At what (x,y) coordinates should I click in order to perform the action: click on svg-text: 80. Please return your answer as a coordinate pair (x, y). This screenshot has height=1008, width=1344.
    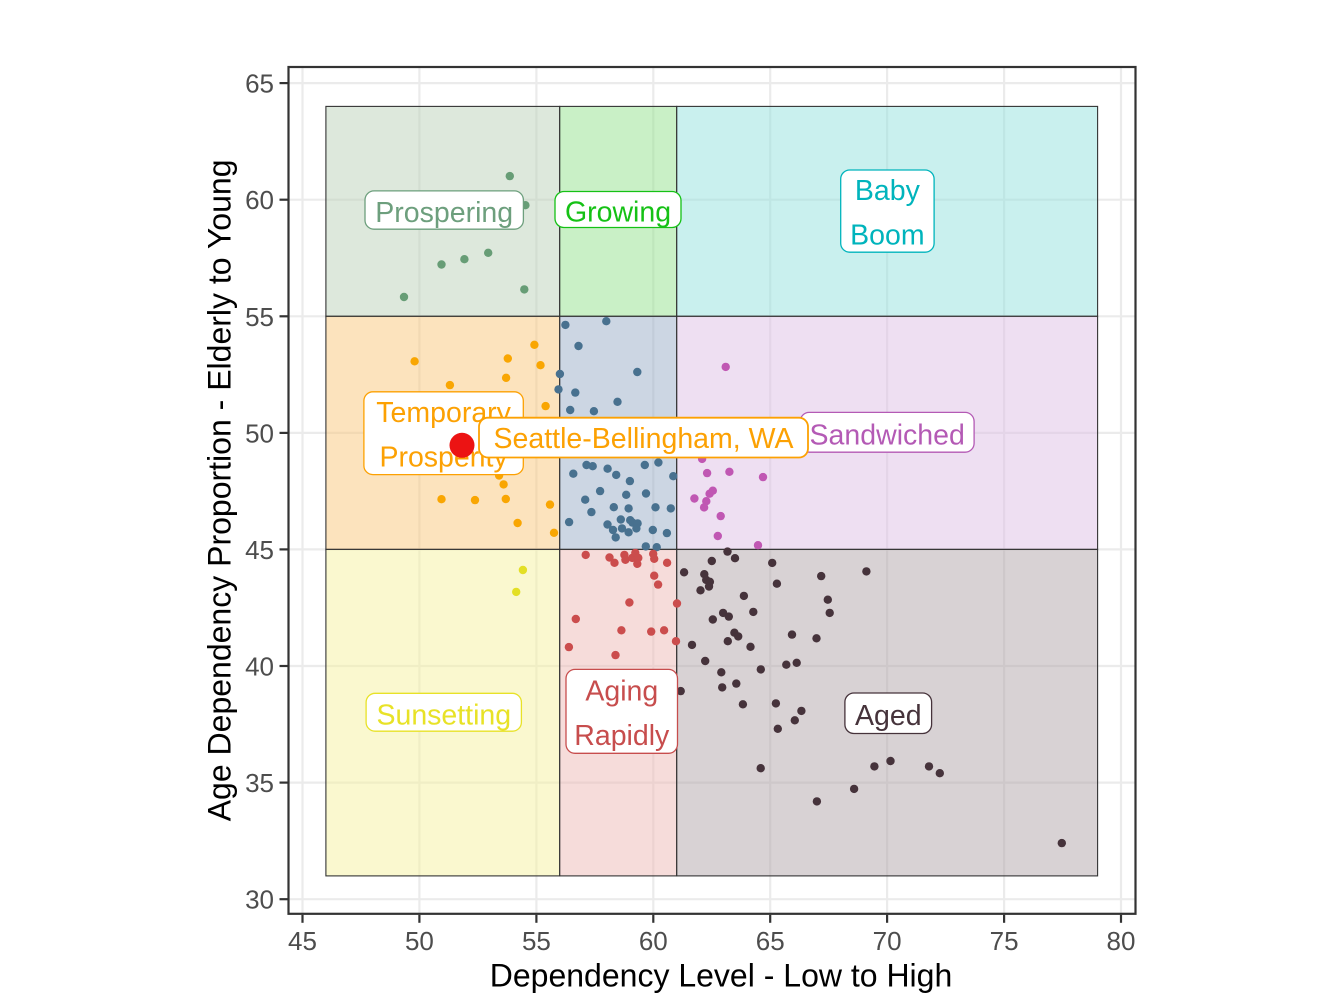
    Looking at the image, I should click on (1121, 941).